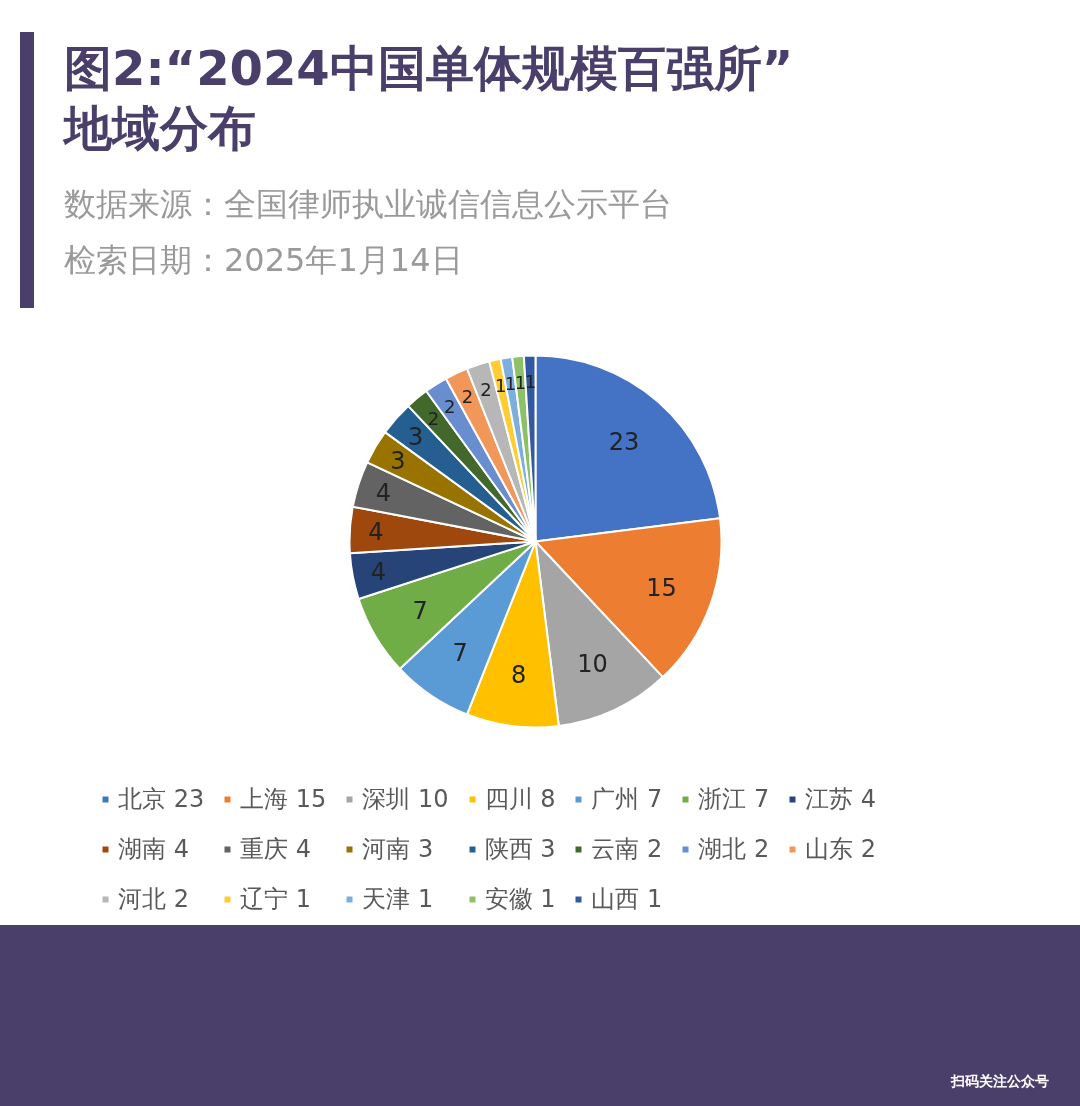 This screenshot has height=1106, width=1080. I want to click on legend-label: 江苏 4, so click(841, 799).